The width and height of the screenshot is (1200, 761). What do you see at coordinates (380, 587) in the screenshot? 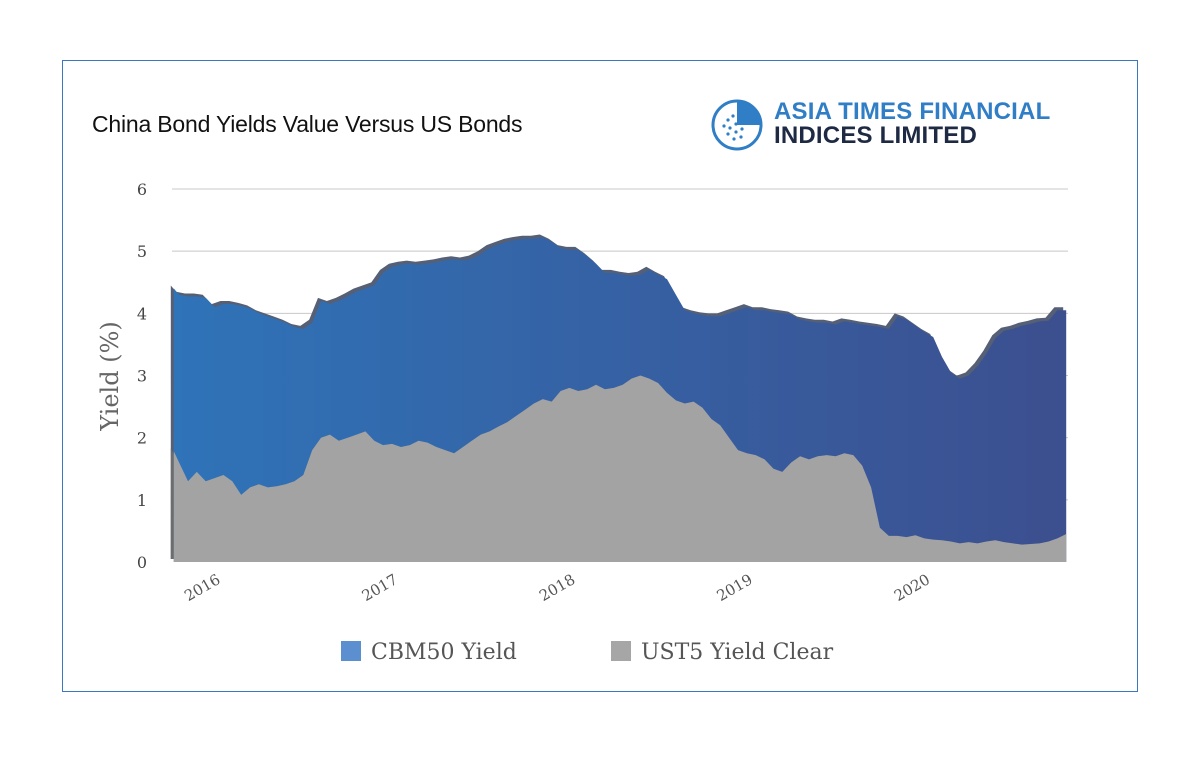
I see `x-tick-label: 2017` at bounding box center [380, 587].